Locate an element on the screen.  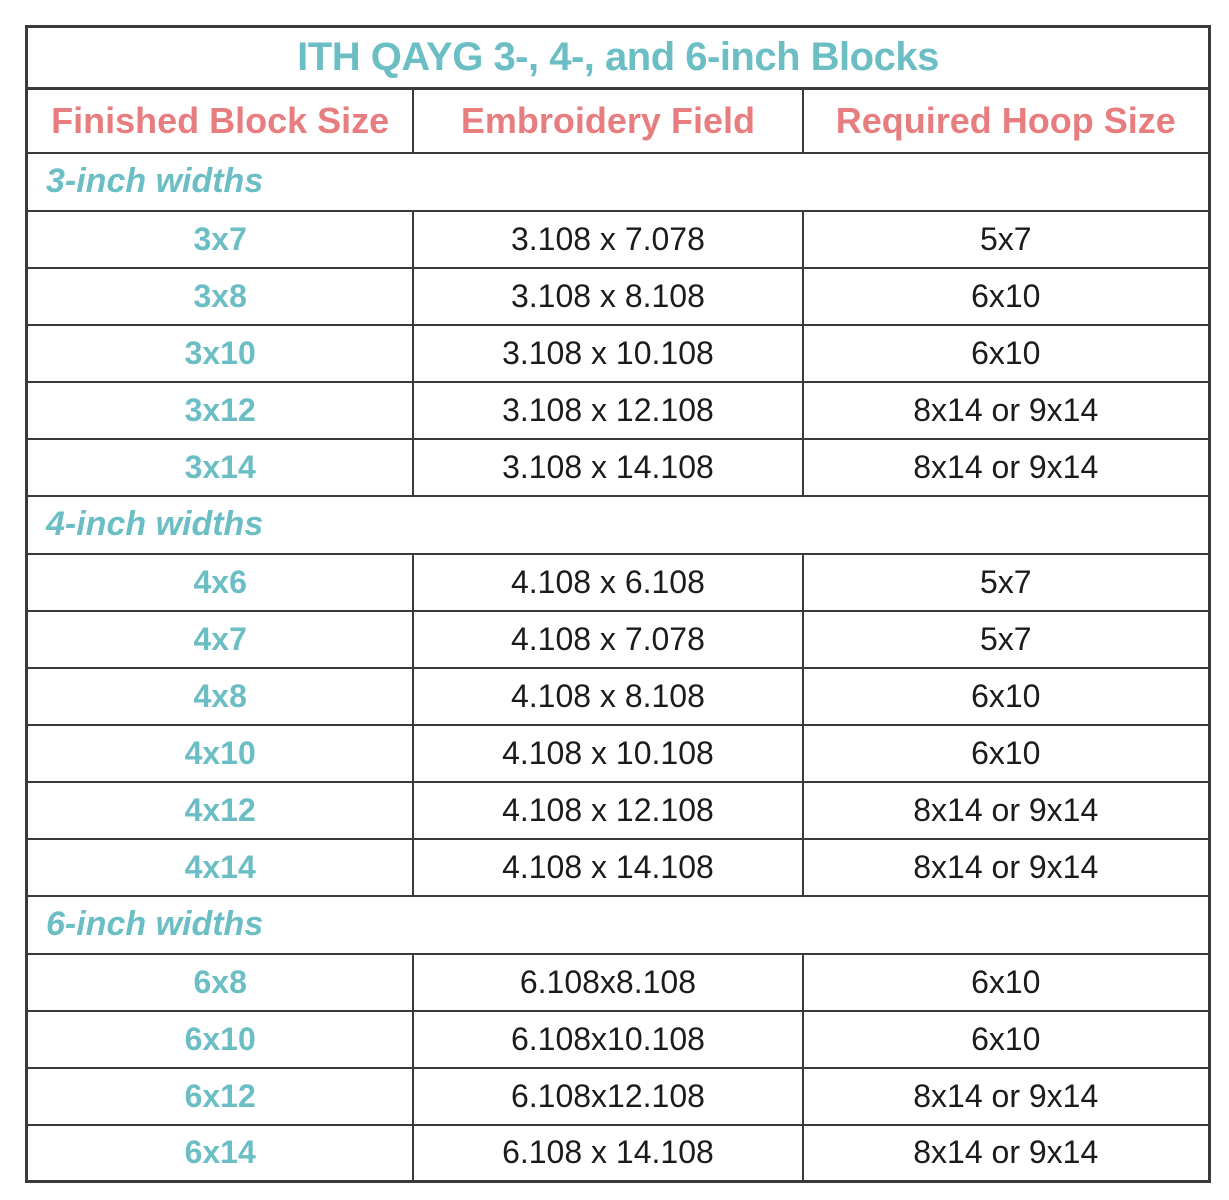
table-row: 6x10 6.108x10.108 6x10 is located at coordinates (618, 1039).